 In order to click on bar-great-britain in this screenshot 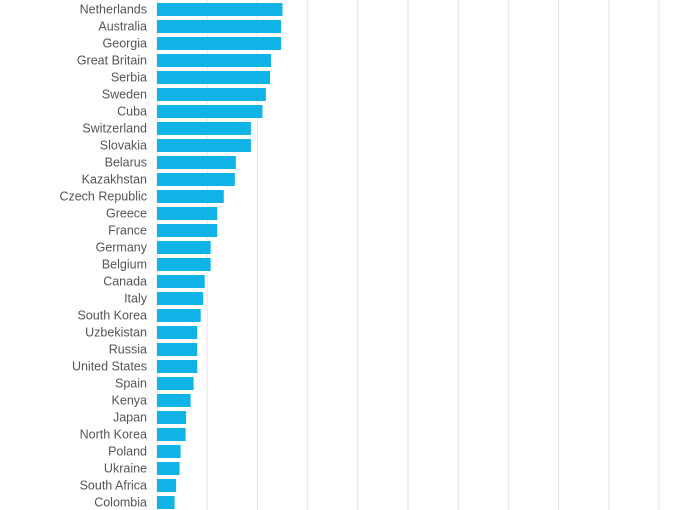, I will do `click(214, 60)`.